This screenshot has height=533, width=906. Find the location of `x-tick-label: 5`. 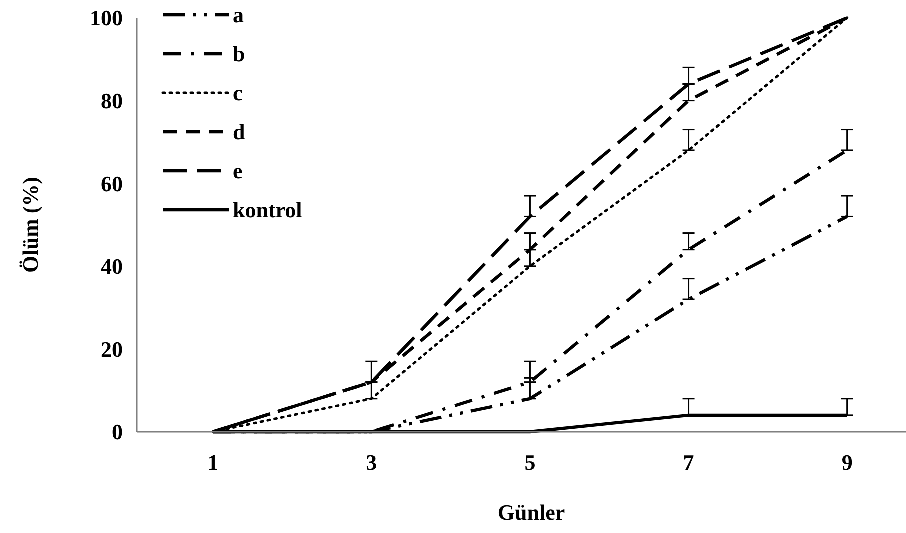

x-tick-label: 5 is located at coordinates (530, 462).